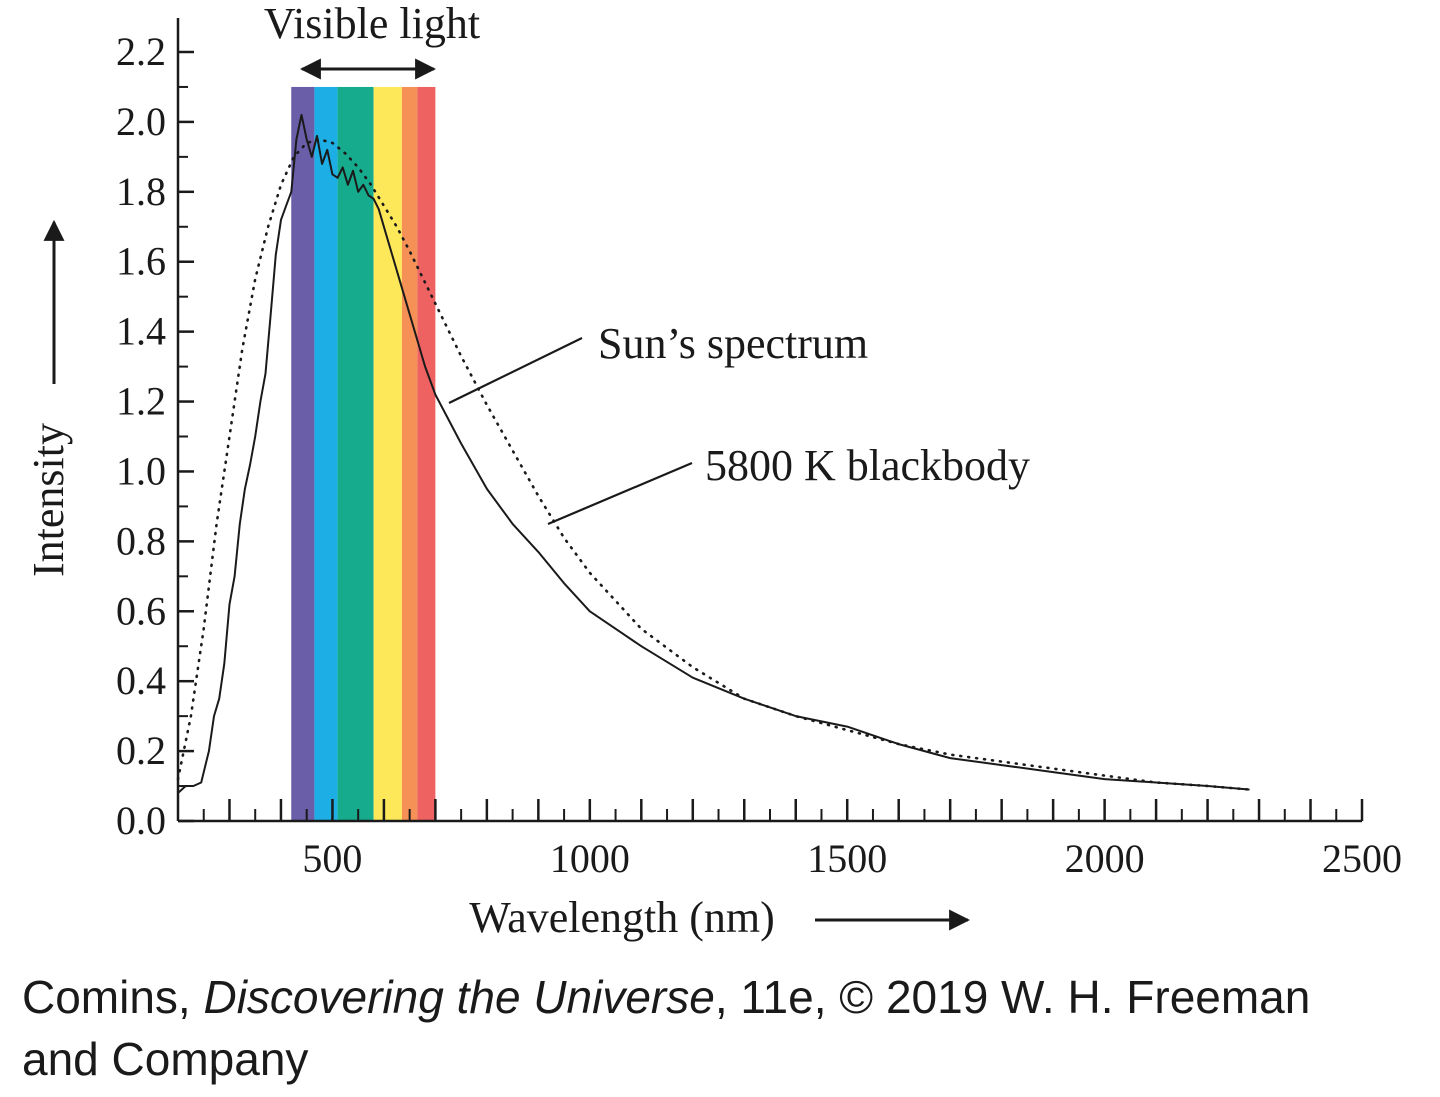  What do you see at coordinates (847, 858) in the screenshot?
I see `x-tick-label: 1500` at bounding box center [847, 858].